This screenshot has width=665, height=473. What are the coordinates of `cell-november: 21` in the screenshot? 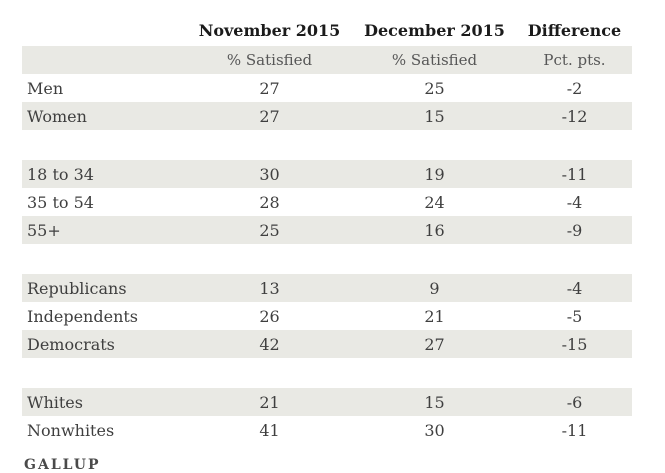 It's located at (269, 402).